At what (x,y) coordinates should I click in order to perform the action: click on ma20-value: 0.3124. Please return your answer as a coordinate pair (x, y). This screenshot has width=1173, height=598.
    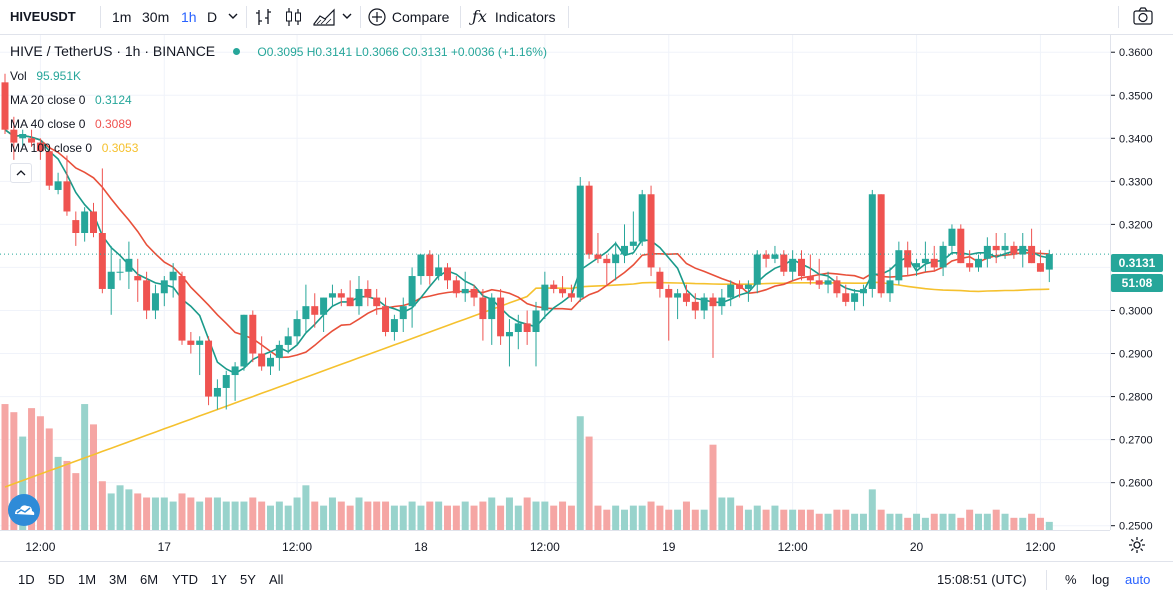
    Looking at the image, I should click on (113, 100).